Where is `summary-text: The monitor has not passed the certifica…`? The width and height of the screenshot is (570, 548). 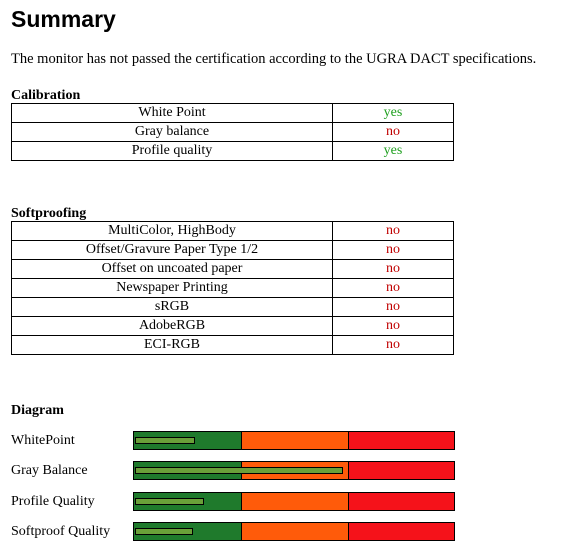 summary-text: The monitor has not passed the certifica… is located at coordinates (274, 59).